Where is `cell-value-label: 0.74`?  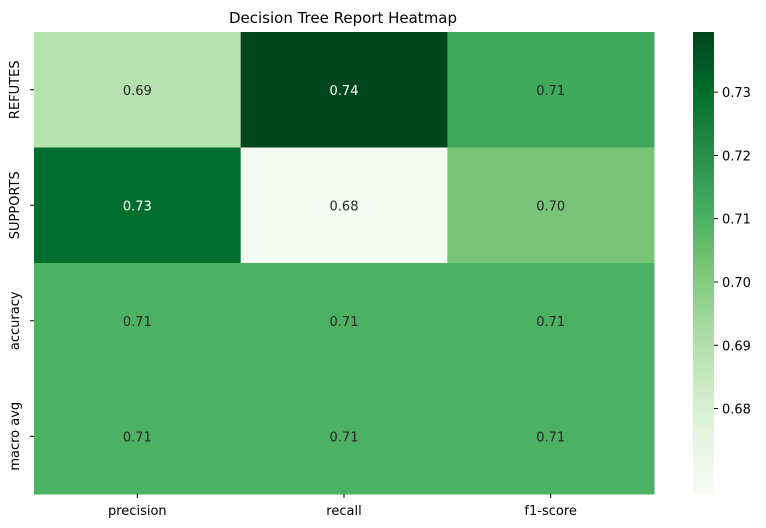
cell-value-label: 0.74 is located at coordinates (344, 91).